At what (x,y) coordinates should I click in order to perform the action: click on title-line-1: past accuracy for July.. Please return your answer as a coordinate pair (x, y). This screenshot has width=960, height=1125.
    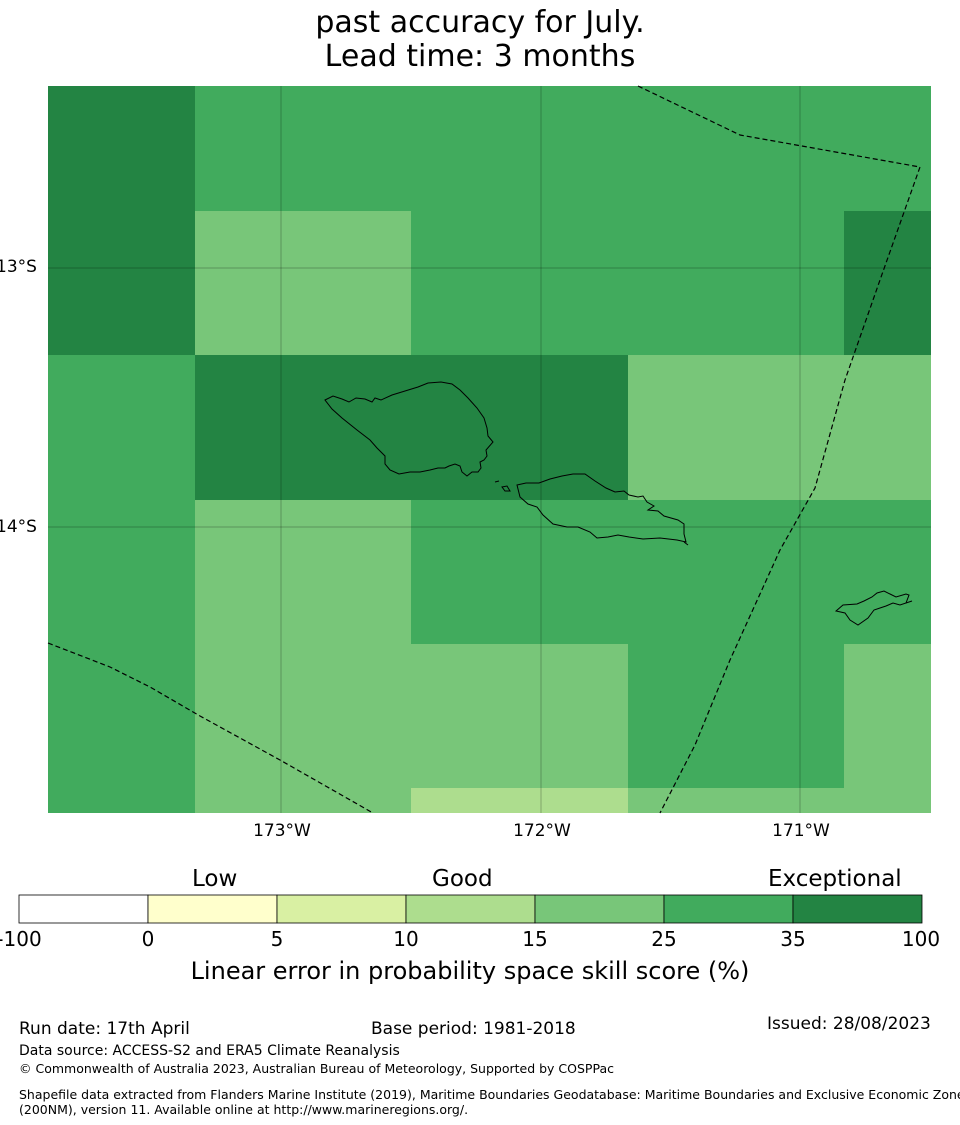
    Looking at the image, I should click on (480, 22).